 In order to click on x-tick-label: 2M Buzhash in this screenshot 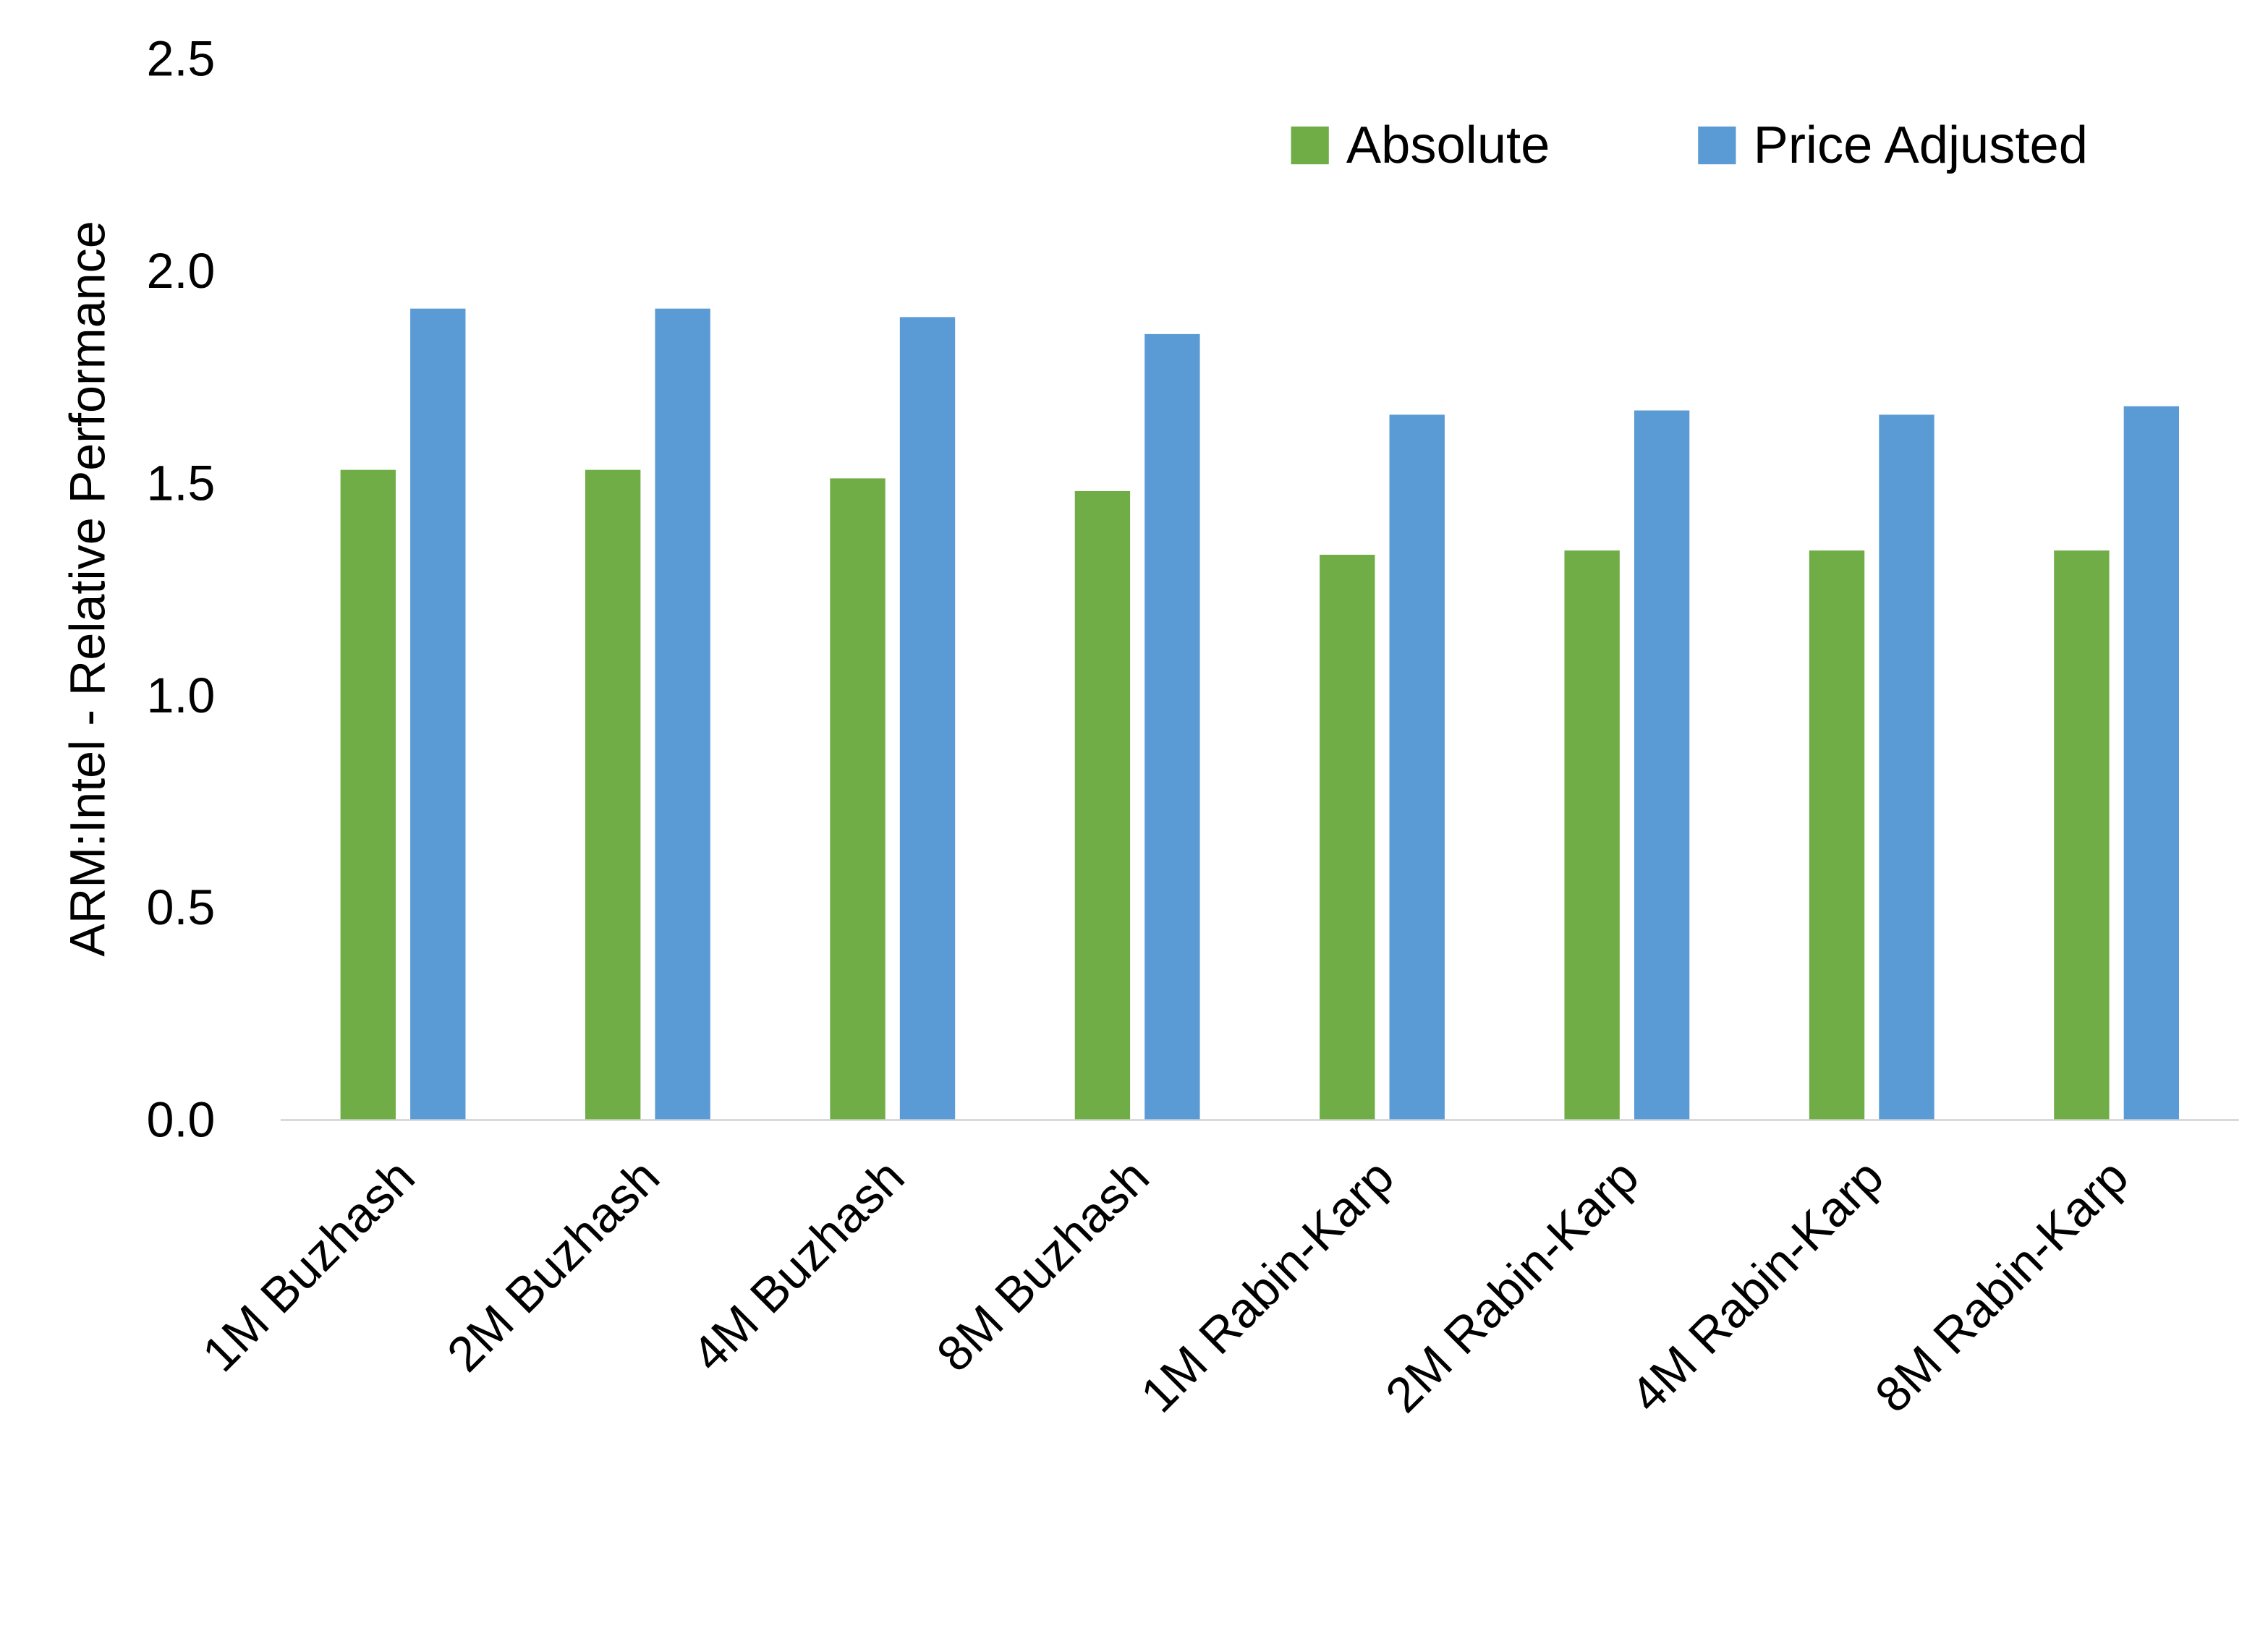, I will do `click(553, 1265)`.